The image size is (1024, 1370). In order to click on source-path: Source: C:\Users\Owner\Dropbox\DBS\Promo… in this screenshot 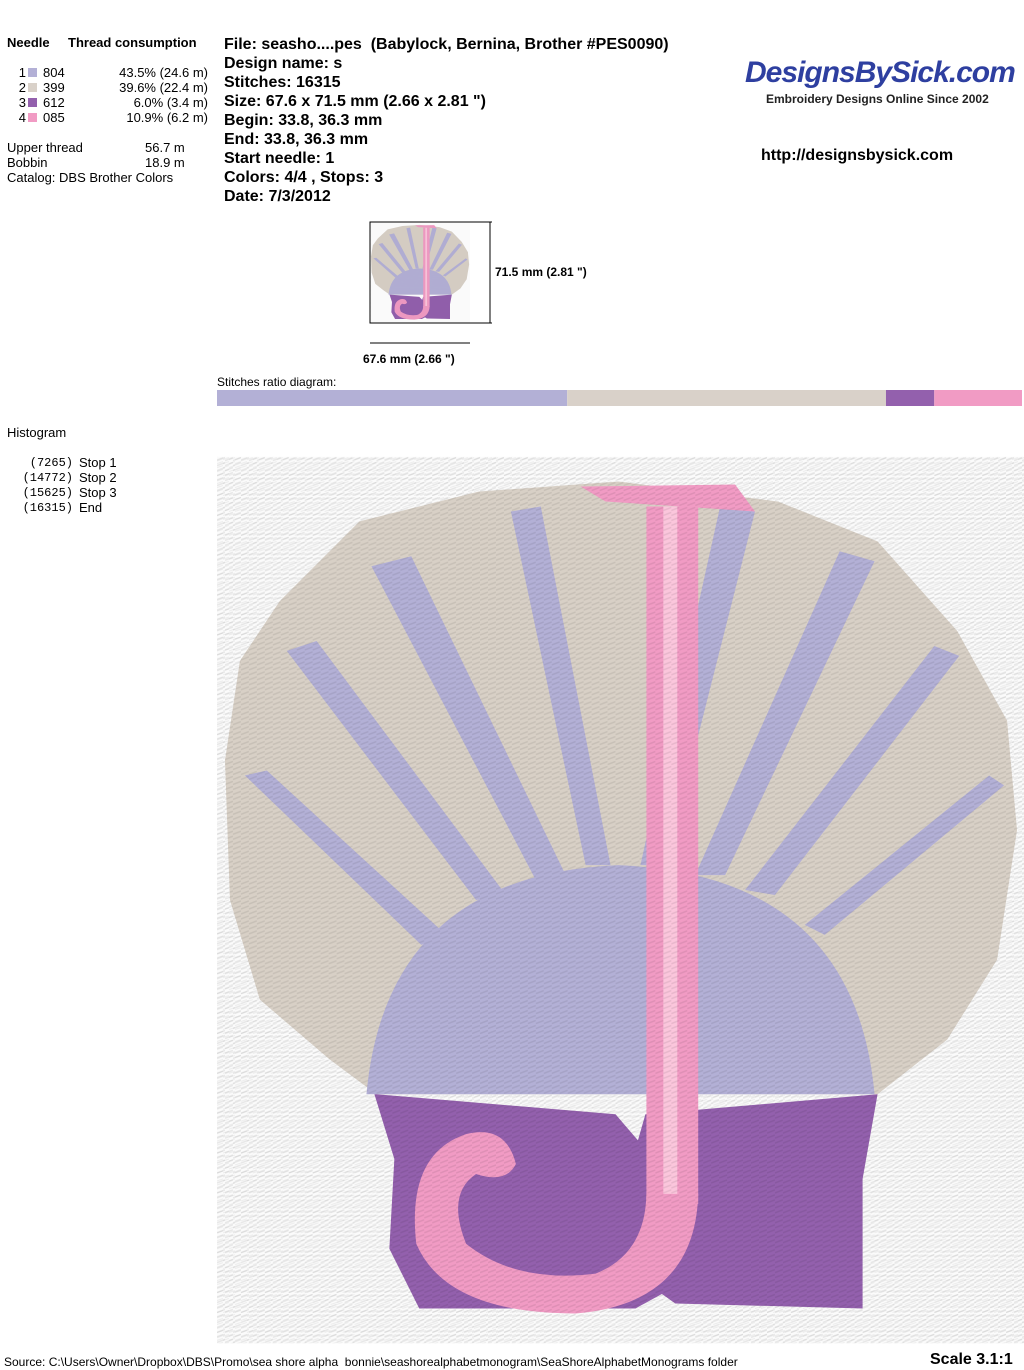, I will do `click(371, 1362)`.